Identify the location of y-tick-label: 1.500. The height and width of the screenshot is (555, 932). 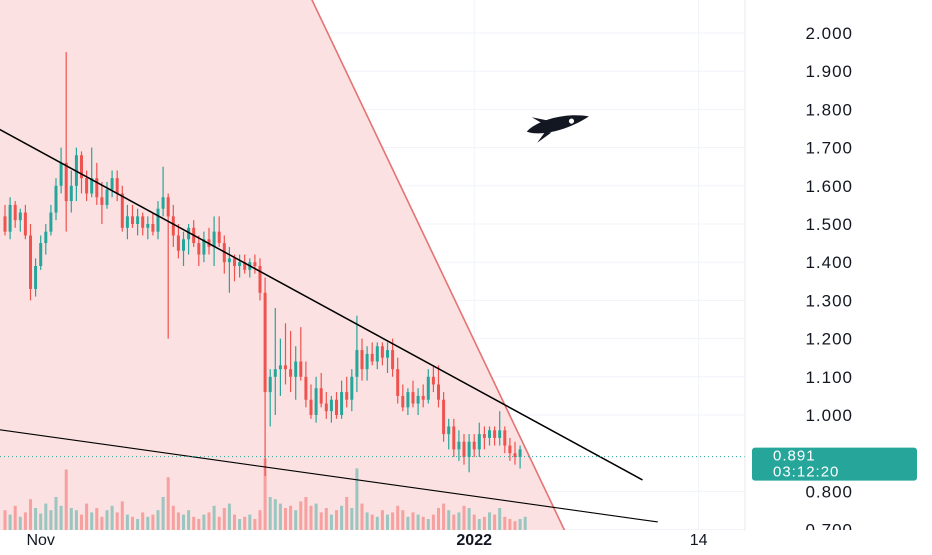
(829, 224).